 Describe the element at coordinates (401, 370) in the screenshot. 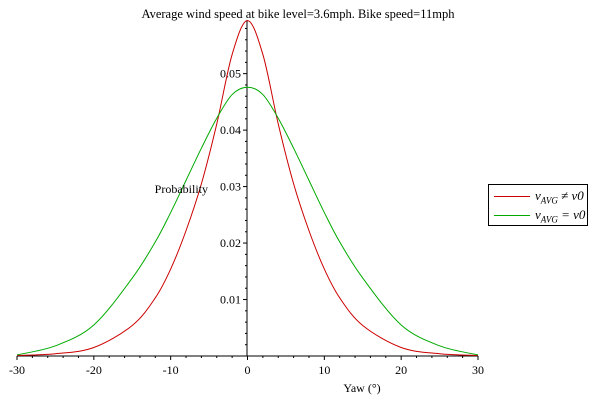

I see `x-tick-label: 20` at that location.